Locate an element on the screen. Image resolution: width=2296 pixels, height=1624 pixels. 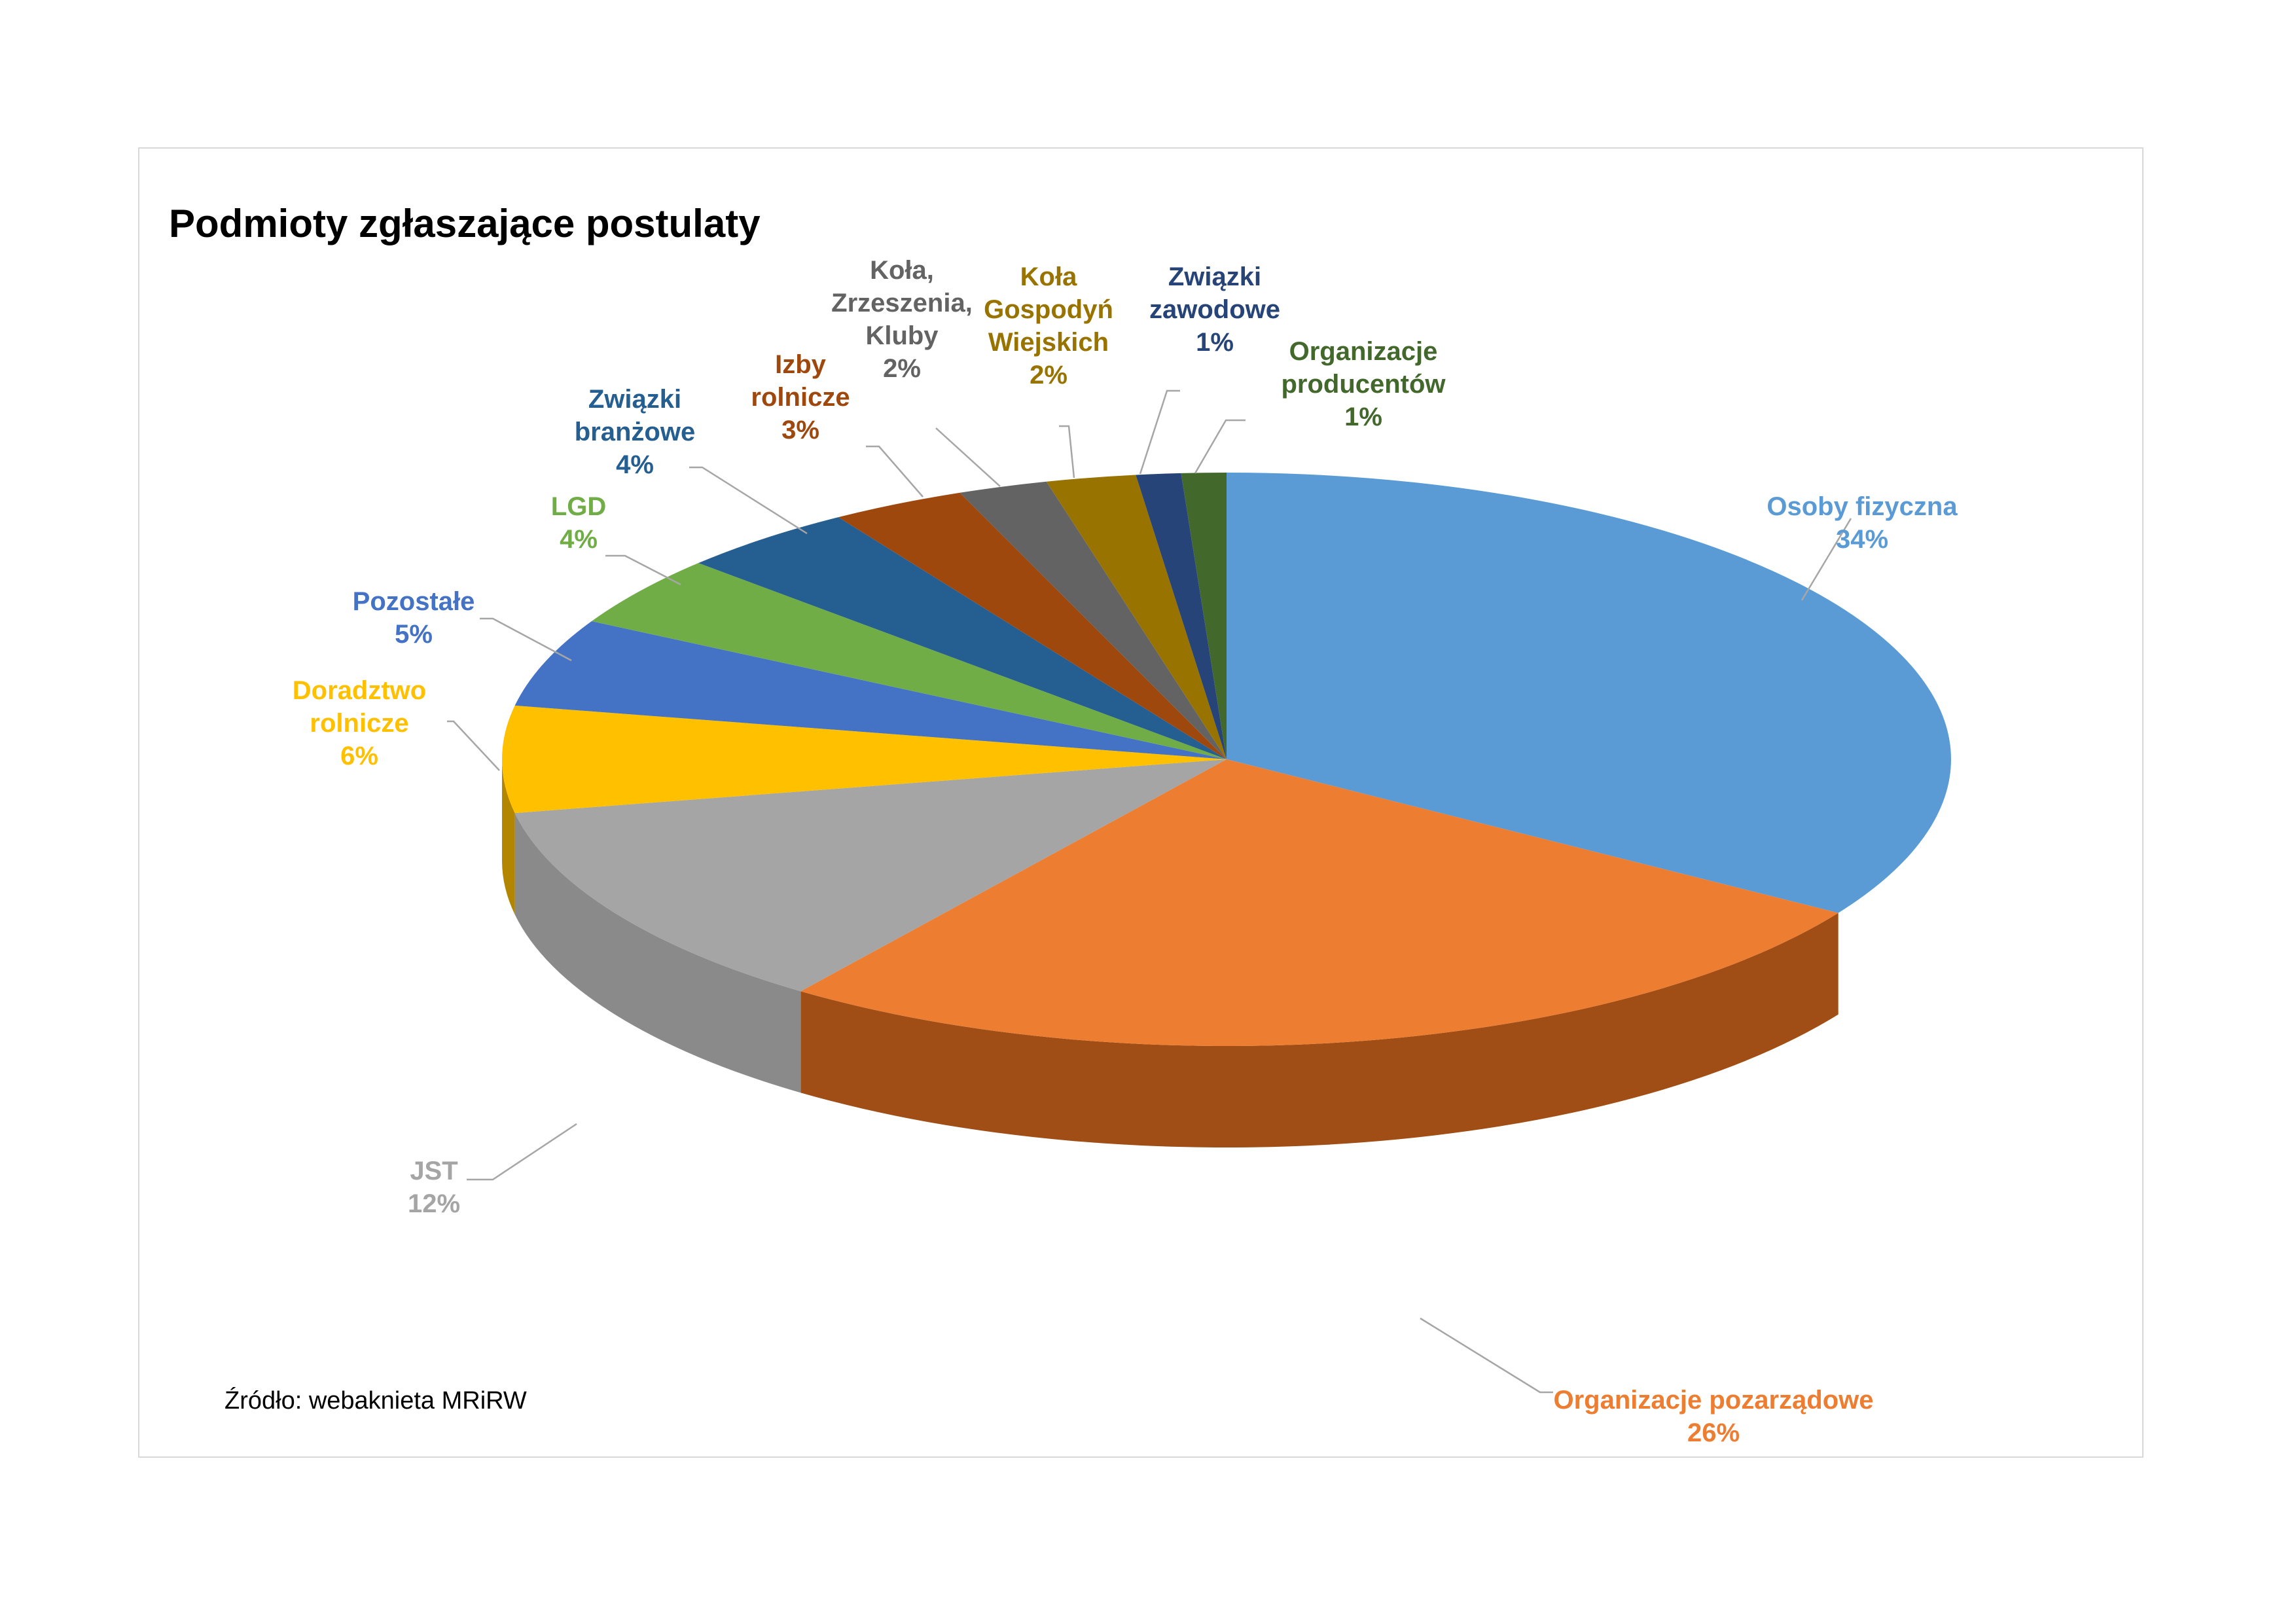
chart-title: Podmioty zgłaszające postulaty is located at coordinates (465, 223).